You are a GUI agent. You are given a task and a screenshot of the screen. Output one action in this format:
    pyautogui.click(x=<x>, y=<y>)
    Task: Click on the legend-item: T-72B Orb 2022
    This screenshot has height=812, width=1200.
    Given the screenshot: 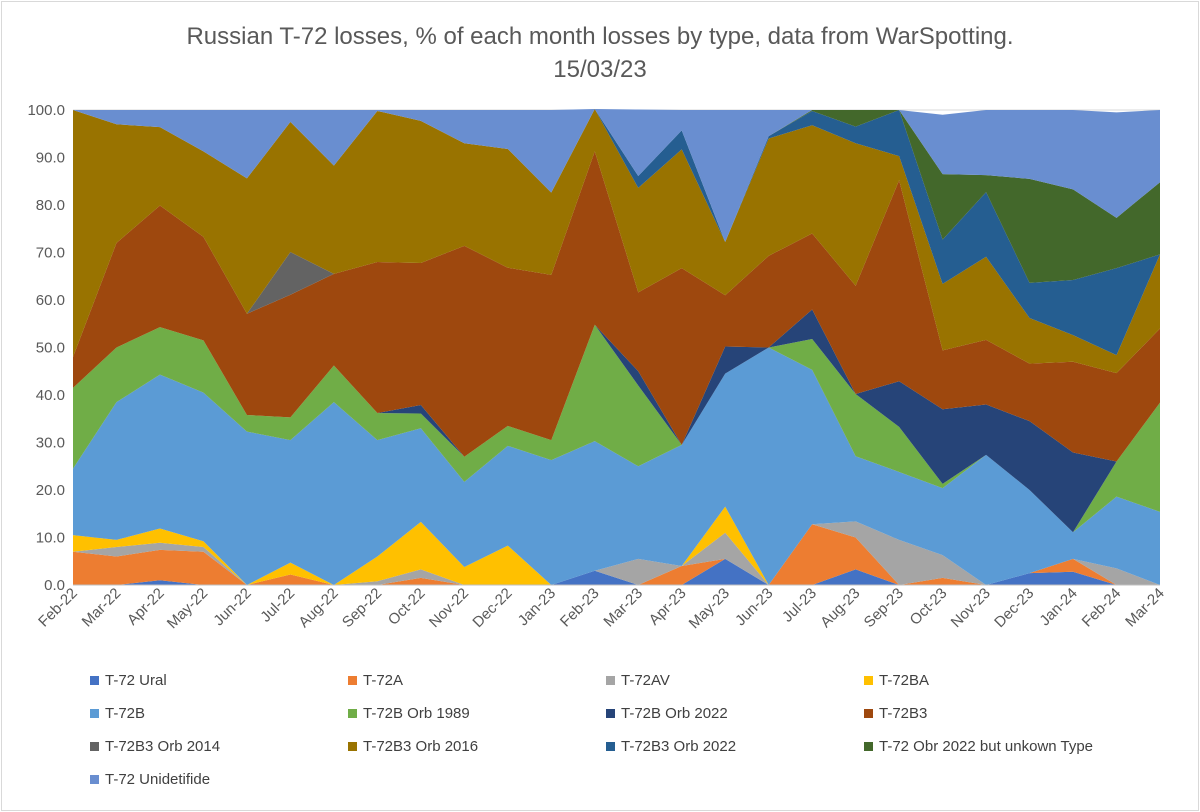 What is the action you would take?
    pyautogui.click(x=667, y=713)
    